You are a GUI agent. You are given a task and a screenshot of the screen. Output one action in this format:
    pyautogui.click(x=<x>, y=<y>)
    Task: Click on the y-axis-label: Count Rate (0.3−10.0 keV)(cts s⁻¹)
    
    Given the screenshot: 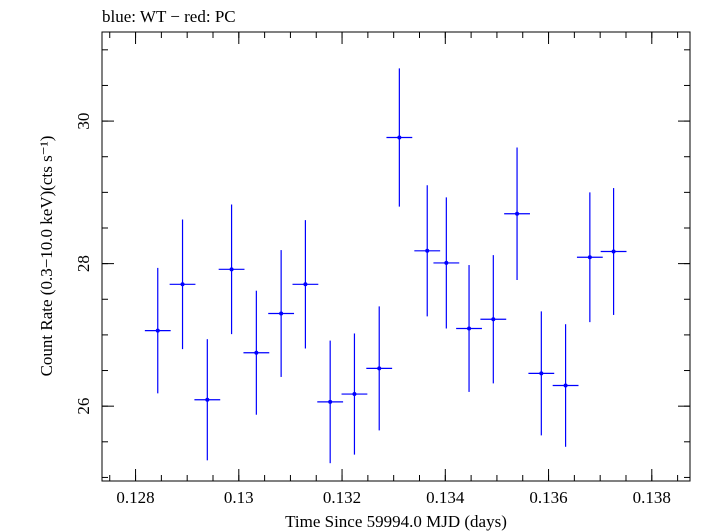 What is the action you would take?
    pyautogui.click(x=46, y=256)
    